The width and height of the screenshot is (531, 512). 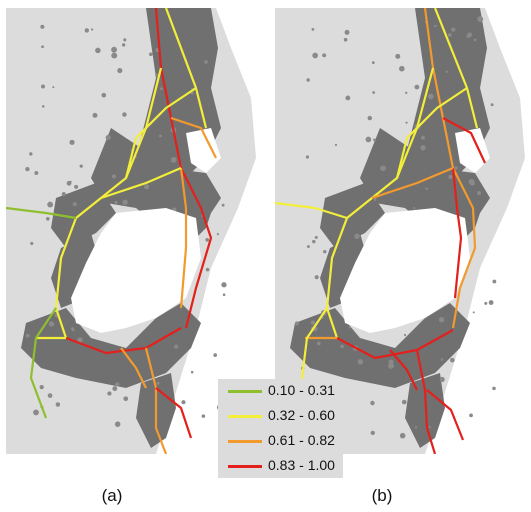 I want to click on legend-item-4: 0.83 - 1.00, so click(x=280, y=466).